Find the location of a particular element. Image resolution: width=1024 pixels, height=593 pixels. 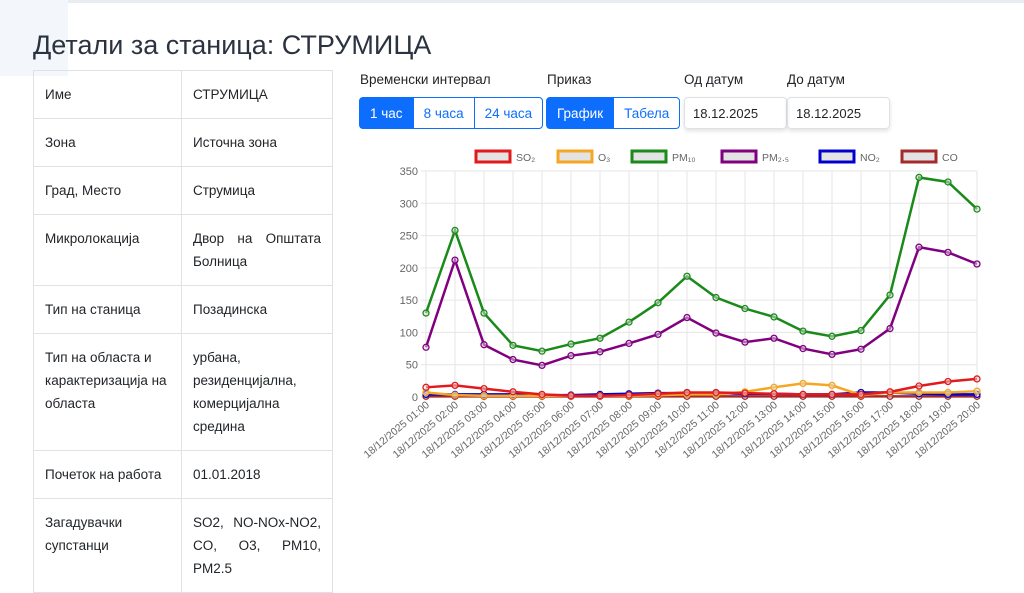

top-bar is located at coordinates (512, 1).